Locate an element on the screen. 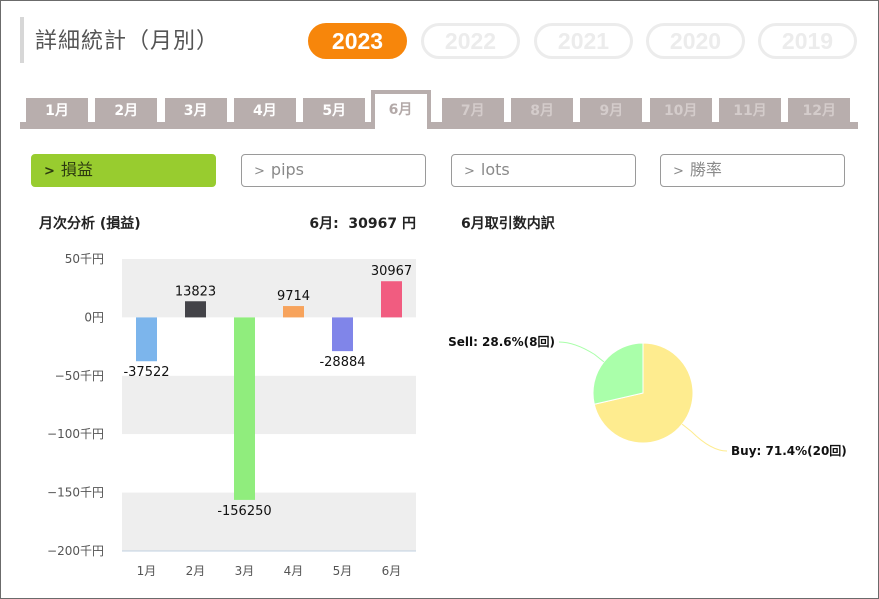 Image resolution: width=879 pixels, height=599 pixels. filter-button-lots: > lots is located at coordinates (543, 170).